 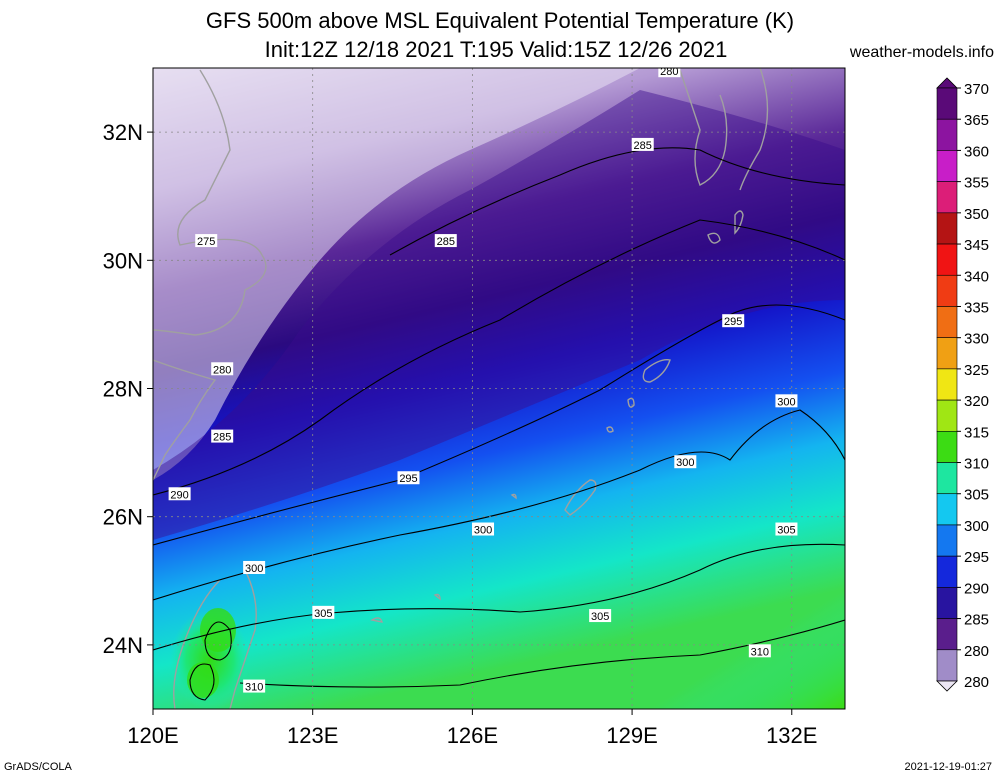 I want to click on colorbar-label: 310, so click(x=976, y=464).